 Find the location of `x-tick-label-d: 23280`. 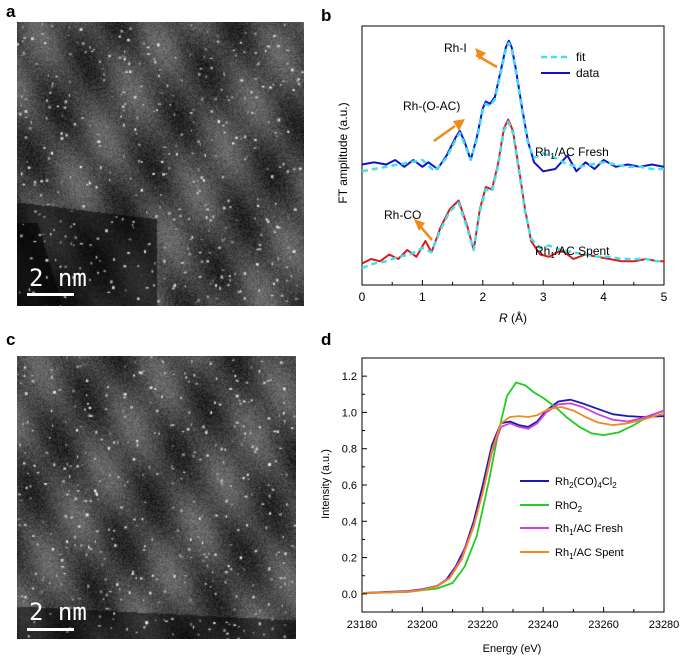

x-tick-label-d: 23280 is located at coordinates (664, 625).